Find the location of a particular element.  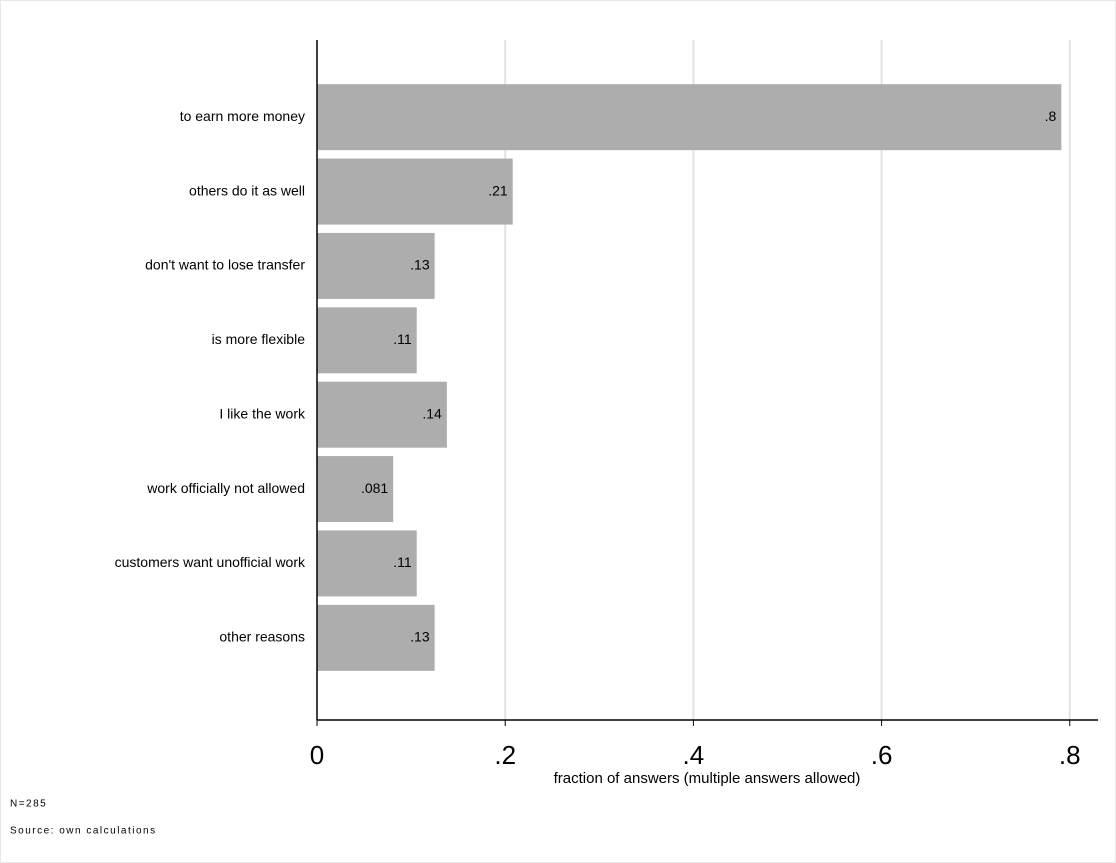

x-tick-label: .6 is located at coordinates (882, 755).